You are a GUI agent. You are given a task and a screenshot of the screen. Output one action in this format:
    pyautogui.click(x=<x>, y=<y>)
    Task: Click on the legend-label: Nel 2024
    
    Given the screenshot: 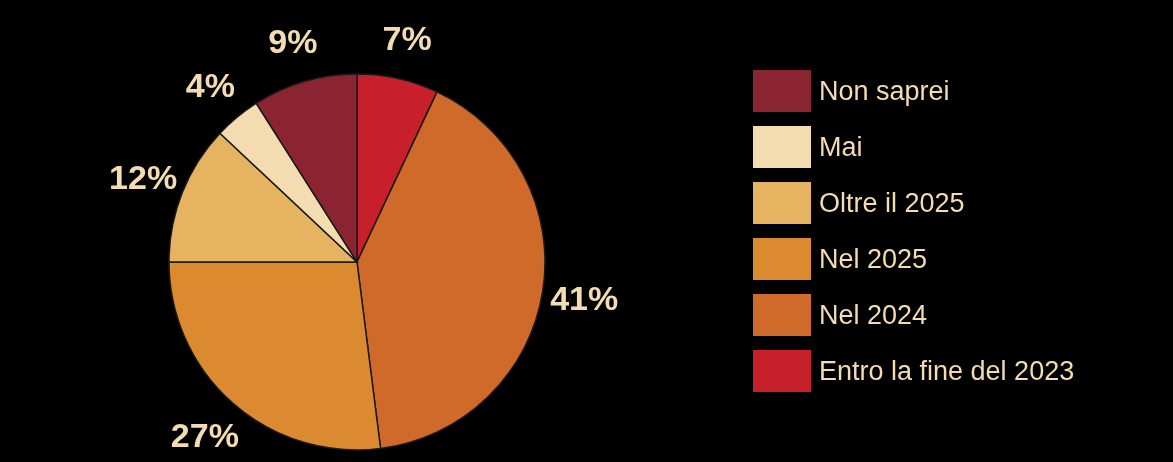 What is the action you would take?
    pyautogui.click(x=873, y=315)
    